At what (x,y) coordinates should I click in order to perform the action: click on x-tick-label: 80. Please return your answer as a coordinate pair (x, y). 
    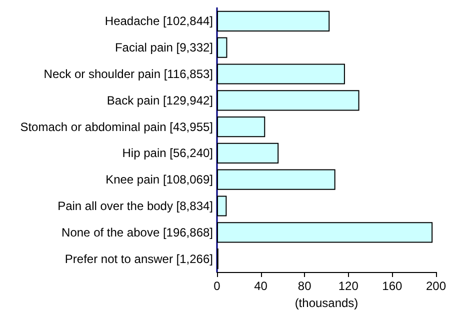
    Looking at the image, I should click on (305, 286).